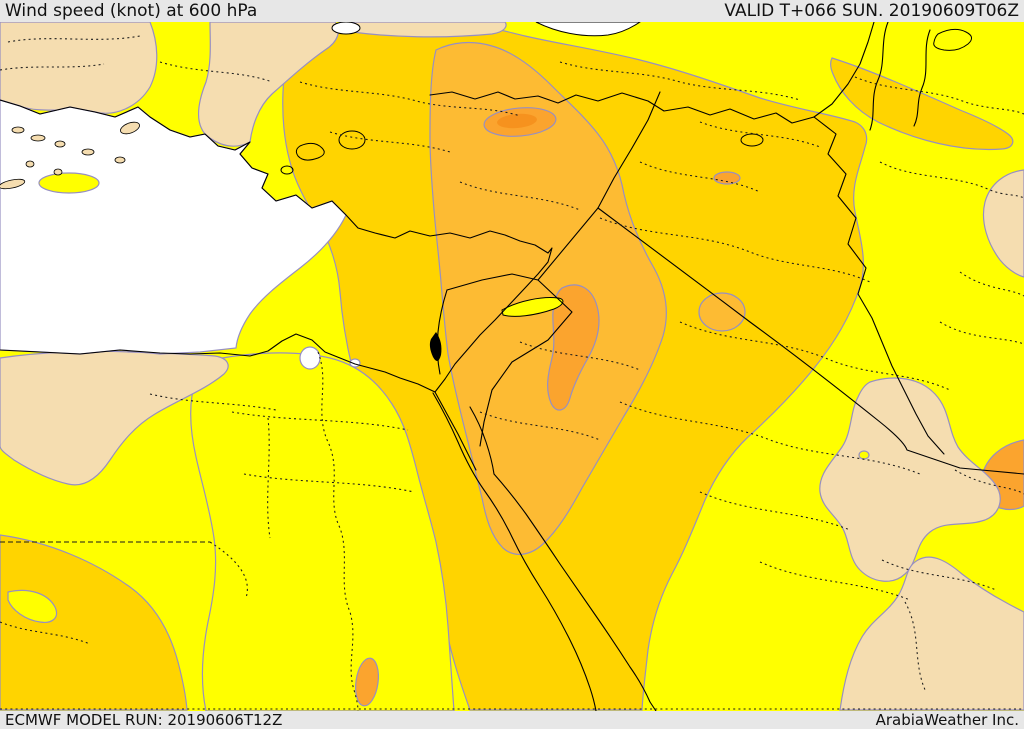 The height and width of the screenshot is (729, 1024). Describe the element at coordinates (70, 155) in the screenshot. I see `aegean-islands` at that location.